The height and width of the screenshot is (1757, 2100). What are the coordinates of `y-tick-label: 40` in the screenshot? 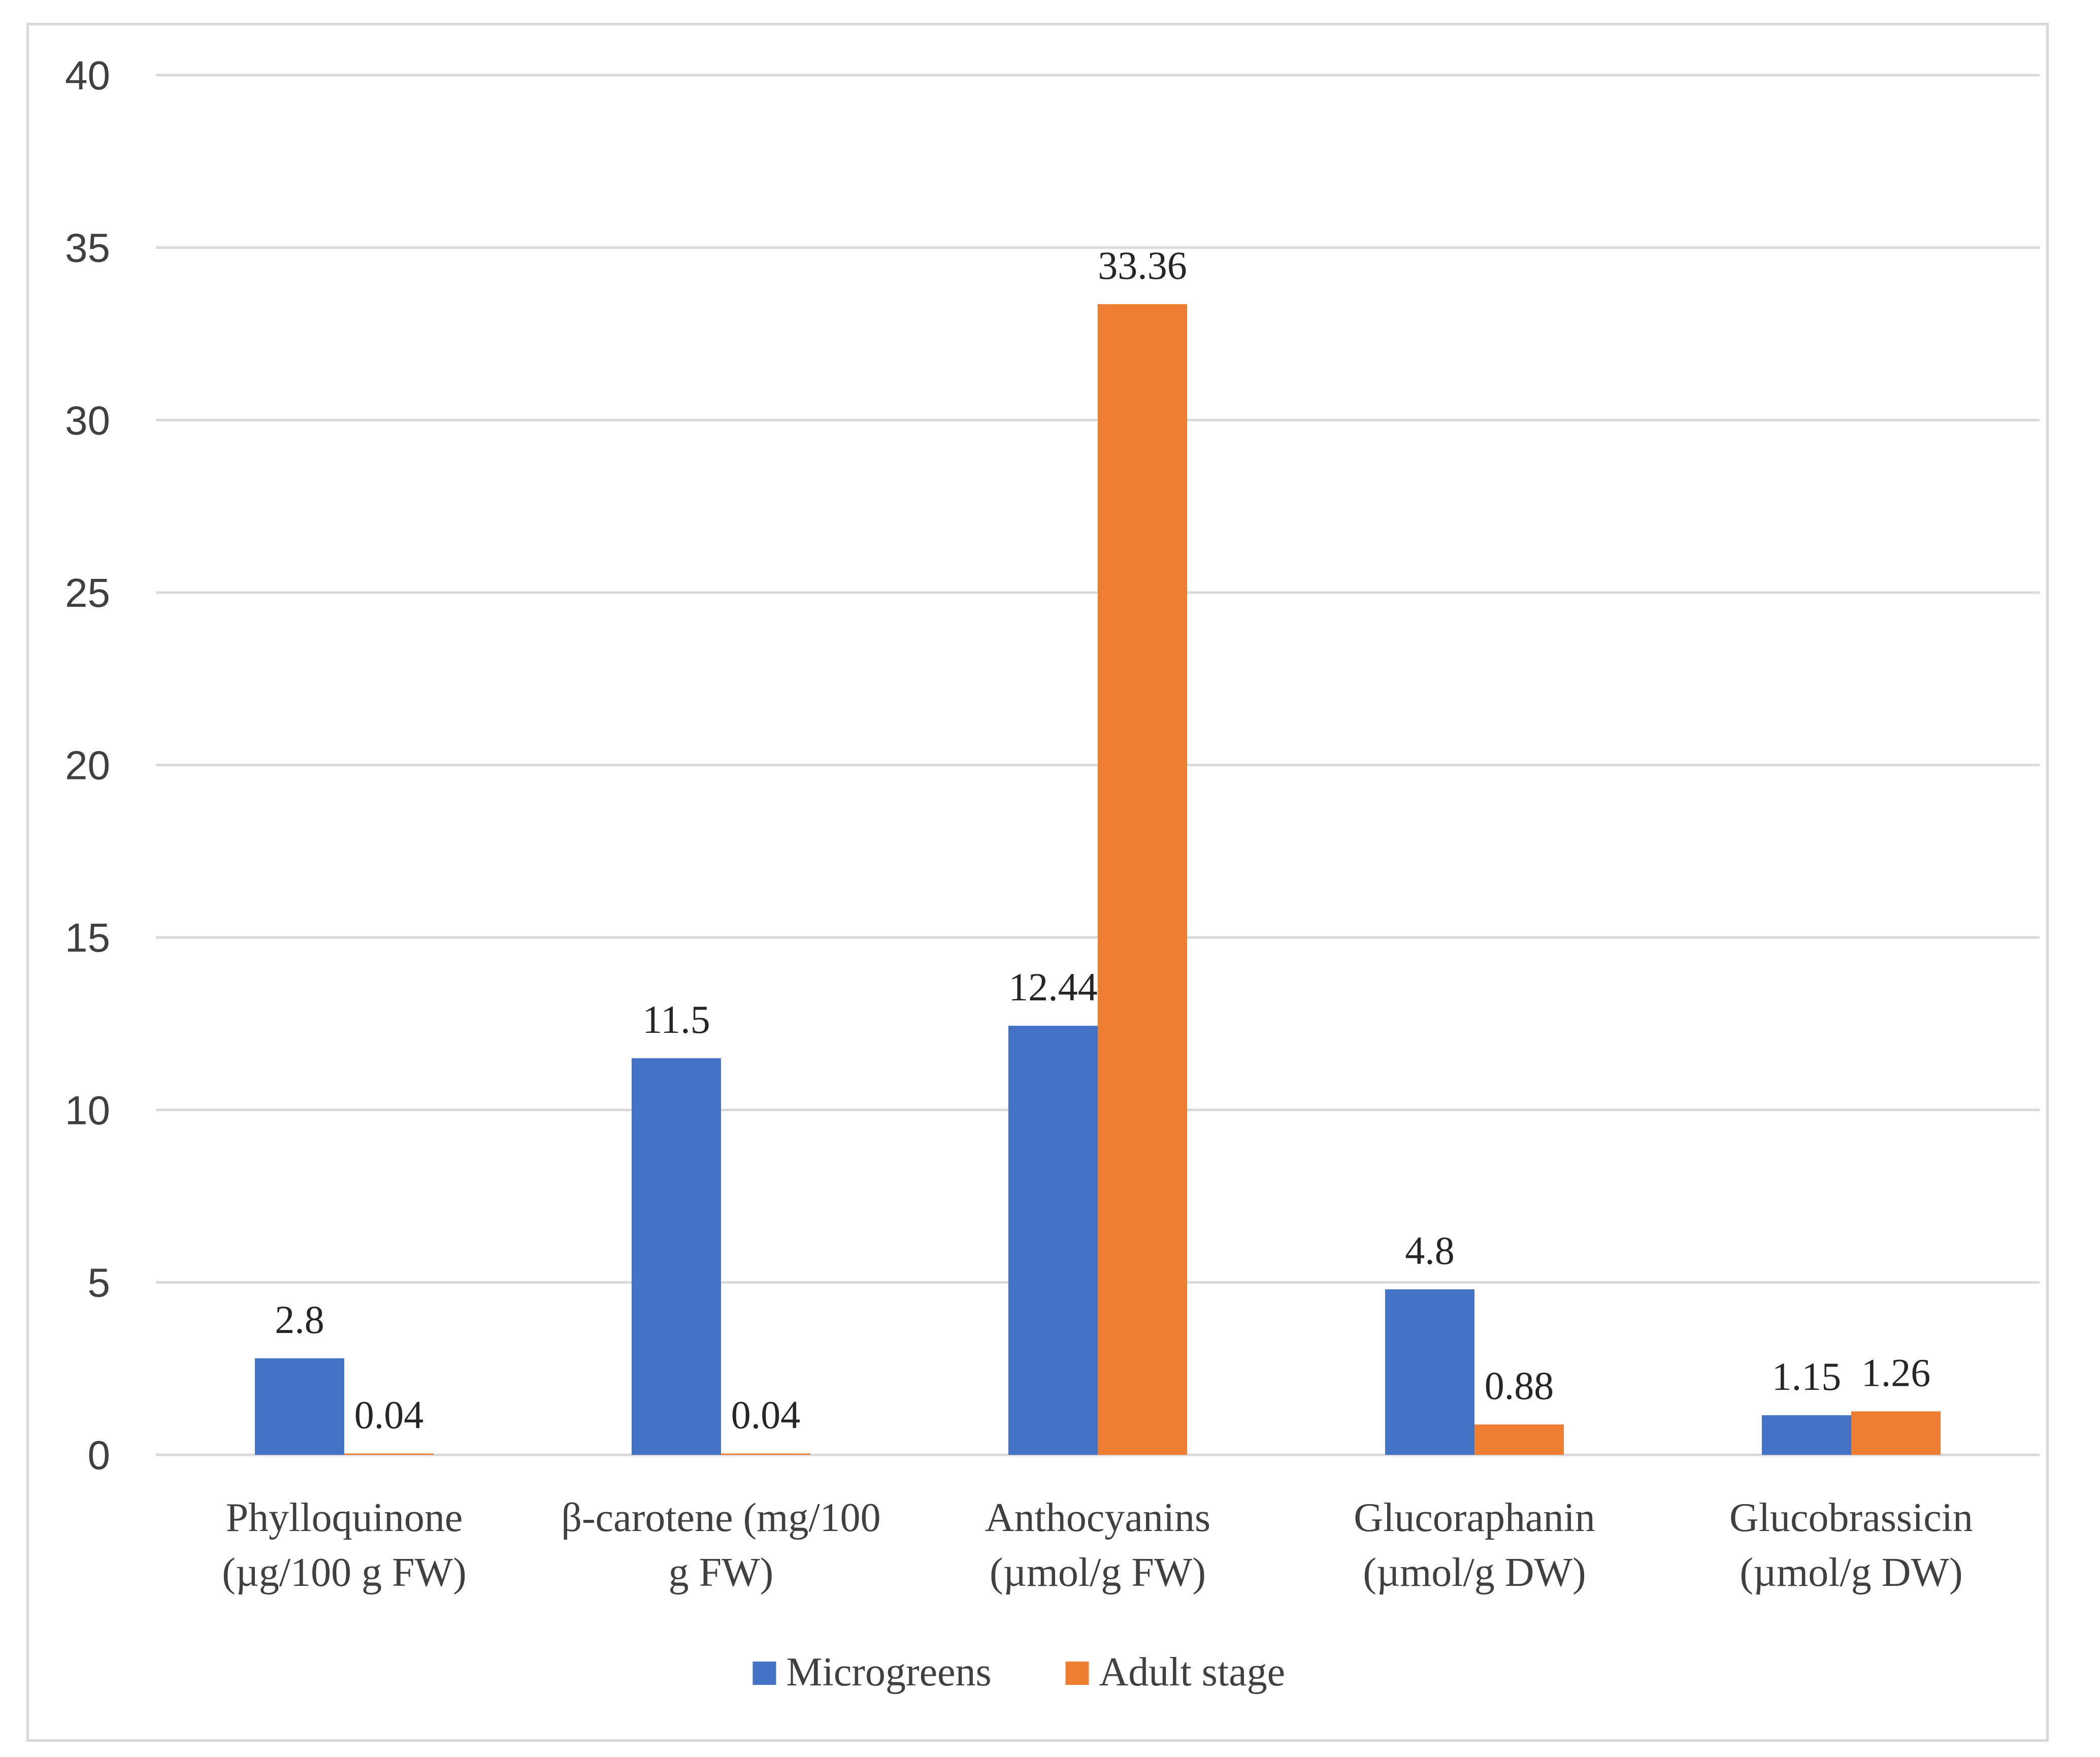 It's located at (87, 75).